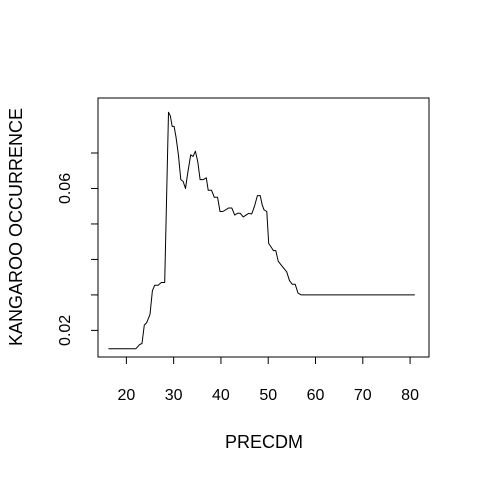  What do you see at coordinates (174, 395) in the screenshot?
I see `x-tick-label: 30` at bounding box center [174, 395].